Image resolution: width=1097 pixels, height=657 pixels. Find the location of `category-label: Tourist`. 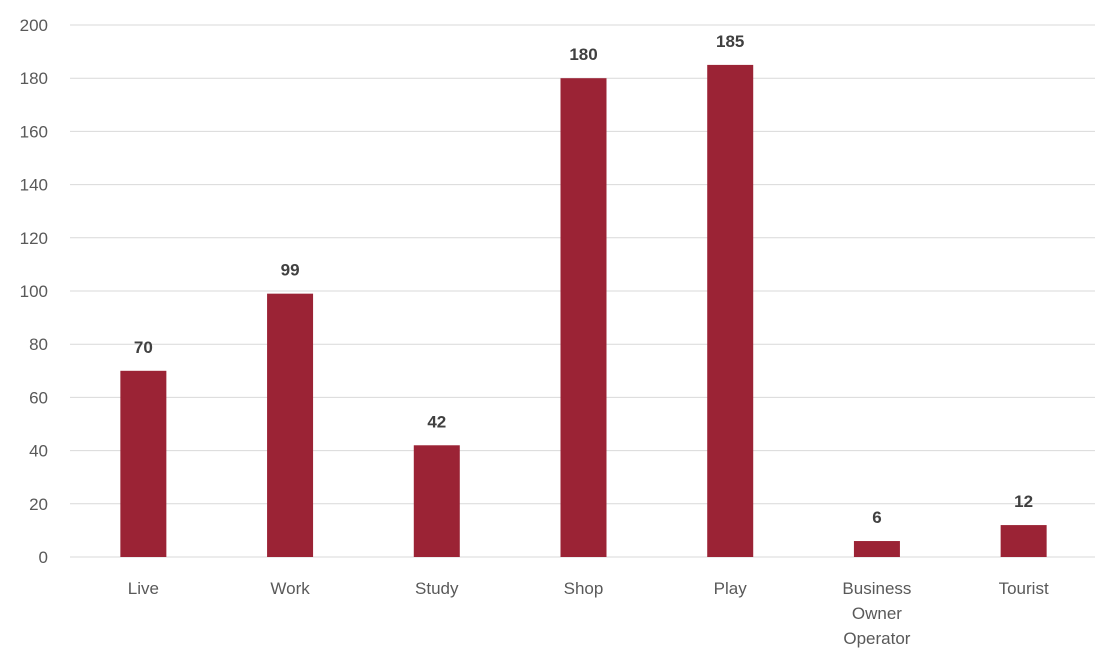

category-label: Tourist is located at coordinates (1024, 588).